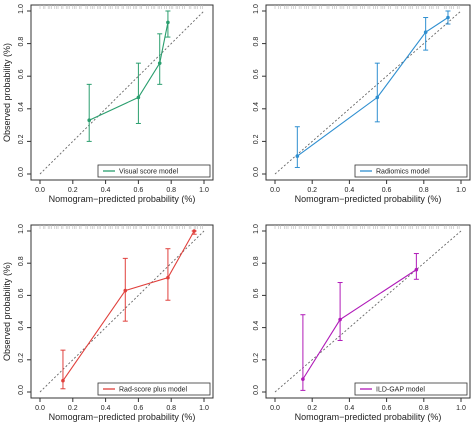 The width and height of the screenshot is (474, 424). I want to click on legend: Radiomics model, so click(411, 171).